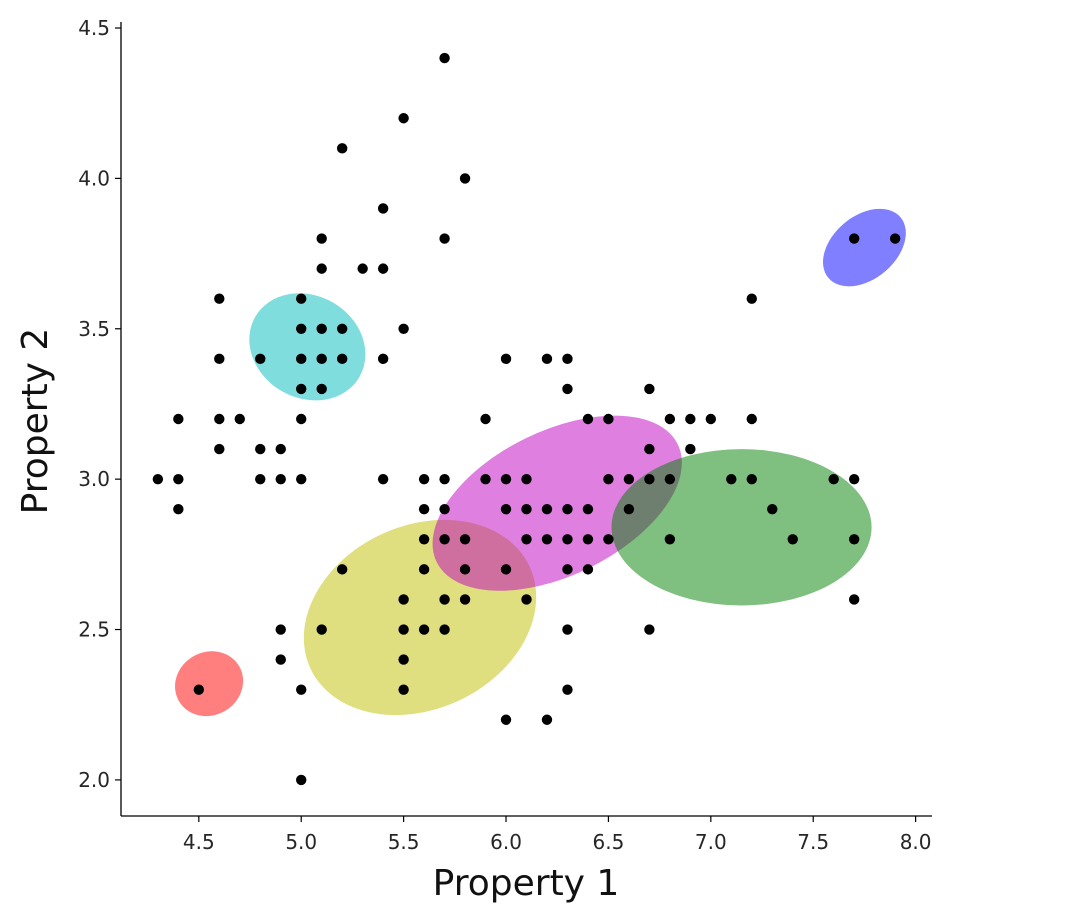  What do you see at coordinates (526, 883) in the screenshot?
I see `x-axis-label: Property 1` at bounding box center [526, 883].